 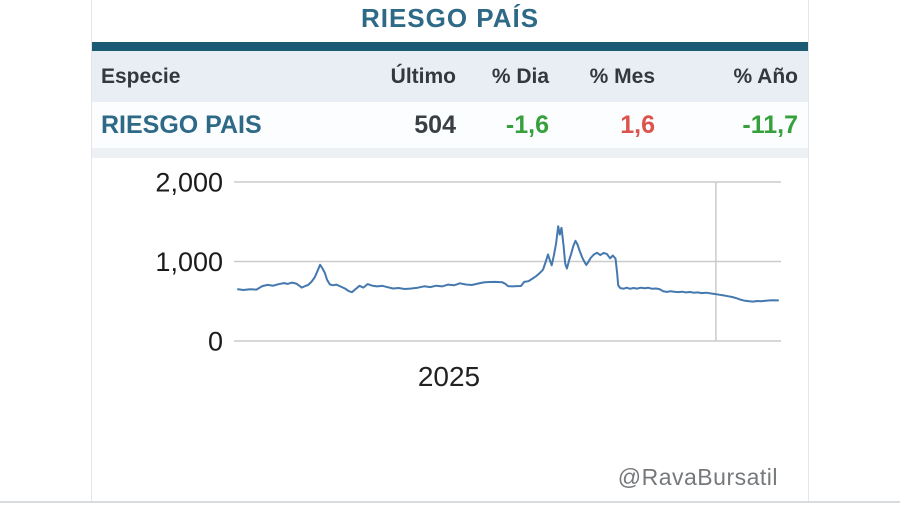 I want to click on table-header-row: Especie Último % Dia % Mes % Año, so click(x=450, y=76).